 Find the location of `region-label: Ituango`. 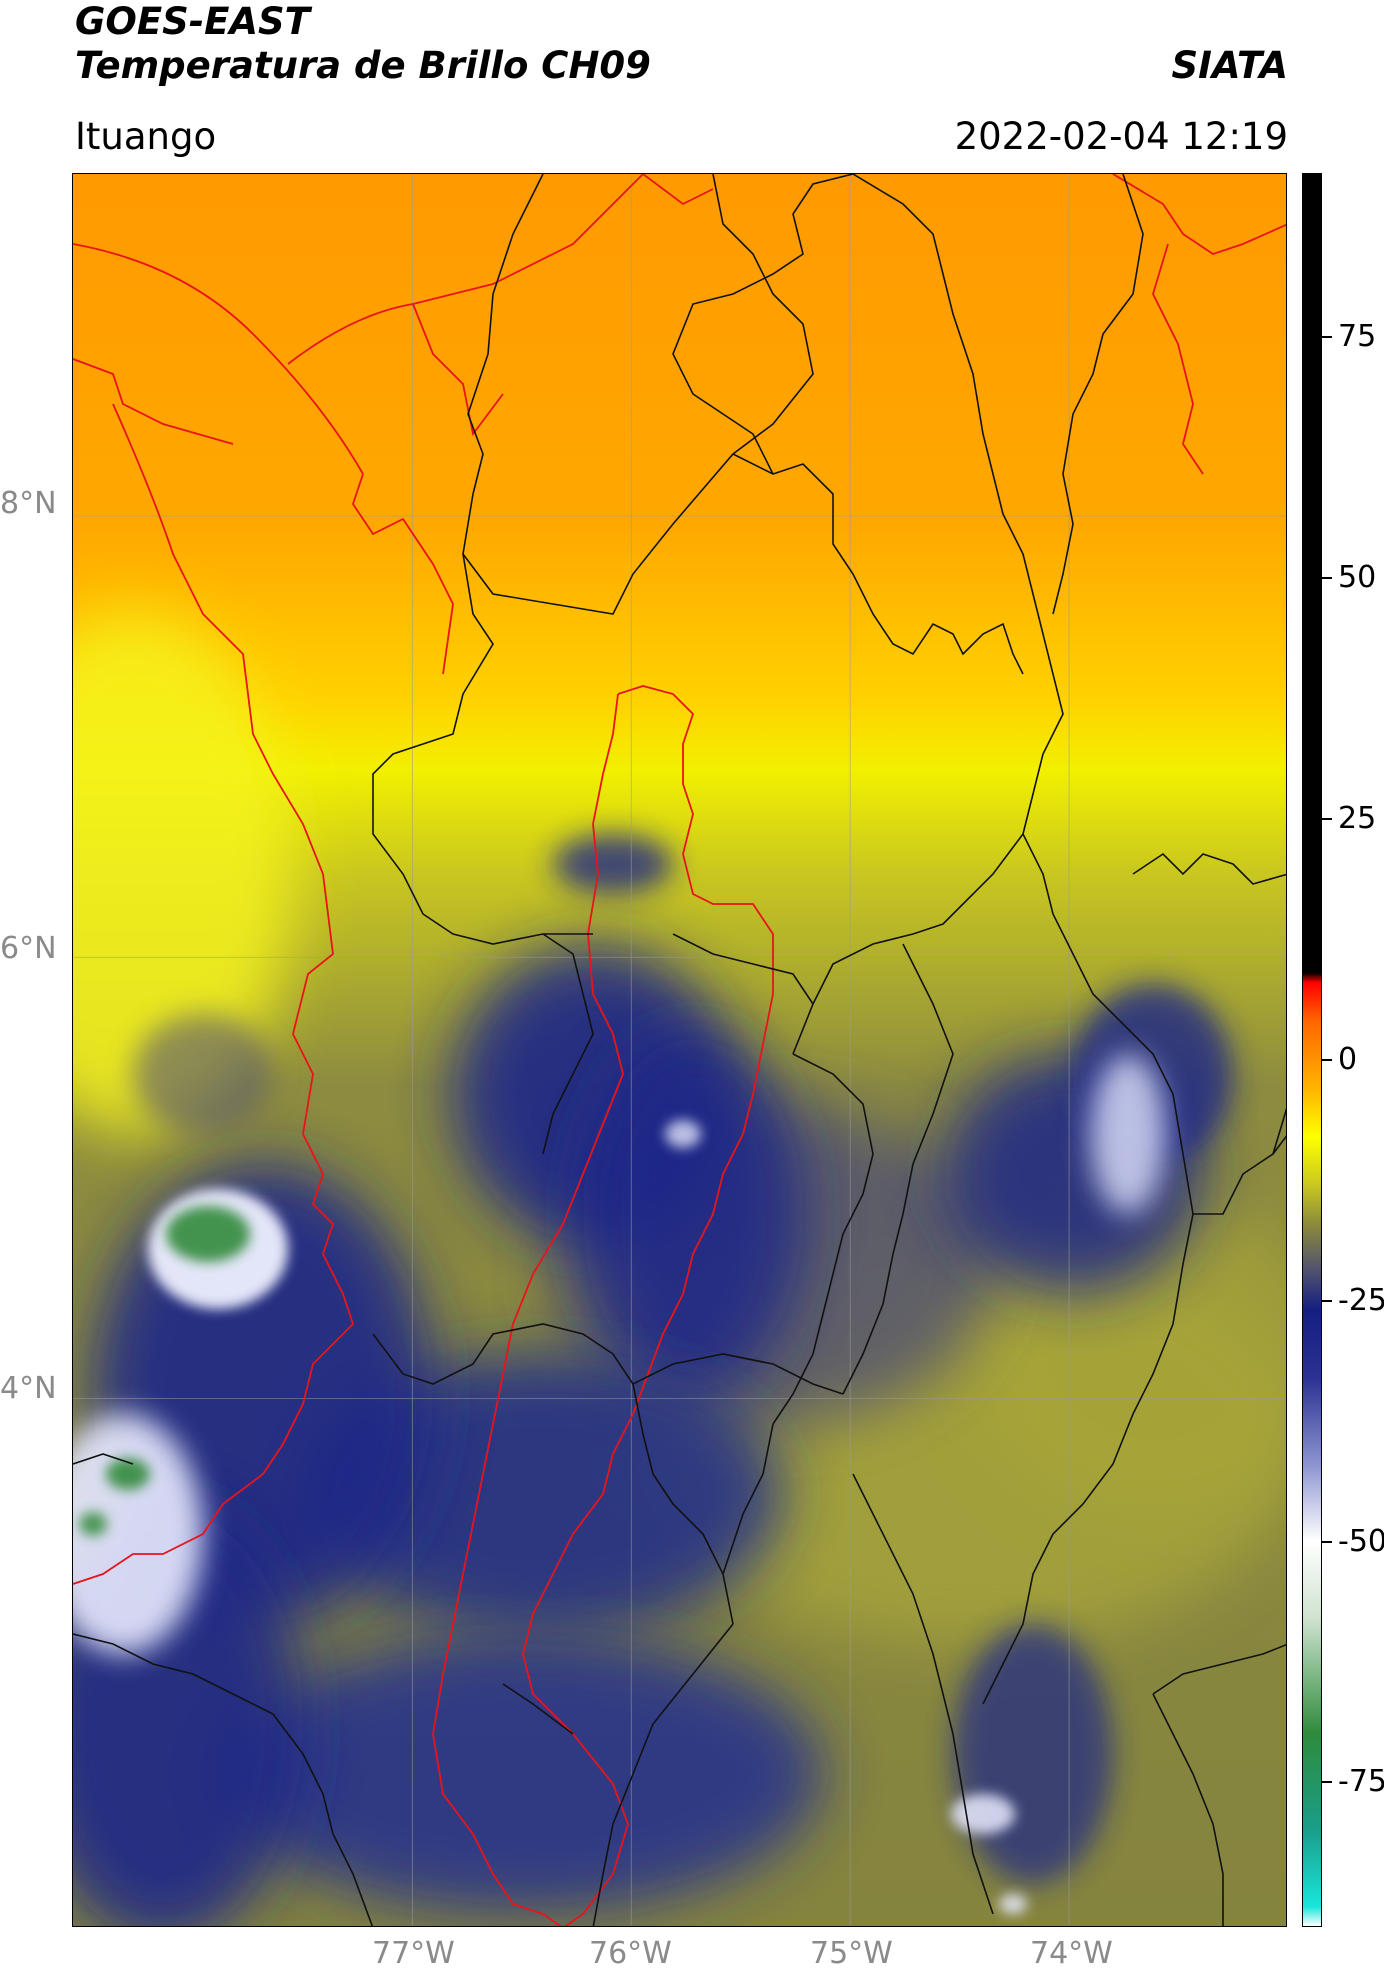

region-label: Ituango is located at coordinates (146, 136).